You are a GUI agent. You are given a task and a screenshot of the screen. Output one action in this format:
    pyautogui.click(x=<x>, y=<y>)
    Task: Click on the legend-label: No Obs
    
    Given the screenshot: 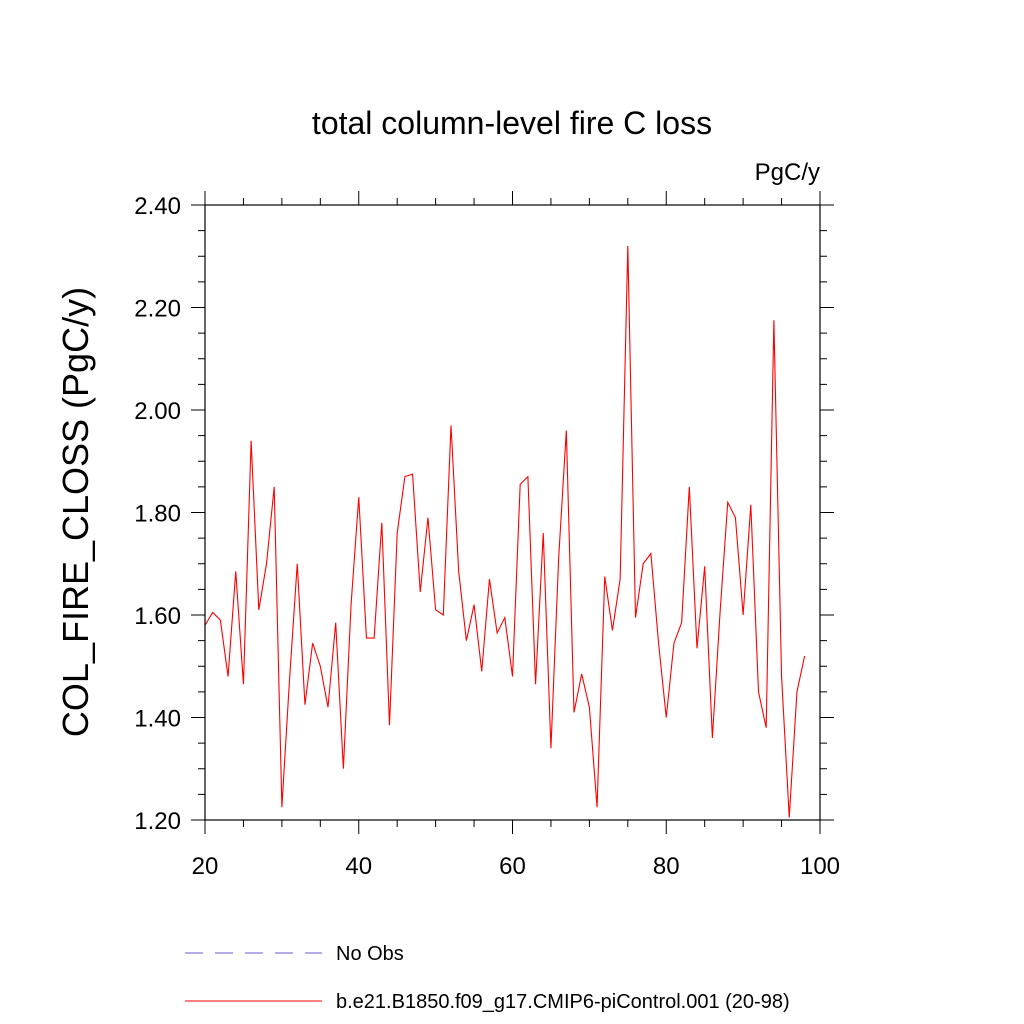 What is the action you would take?
    pyautogui.click(x=370, y=954)
    